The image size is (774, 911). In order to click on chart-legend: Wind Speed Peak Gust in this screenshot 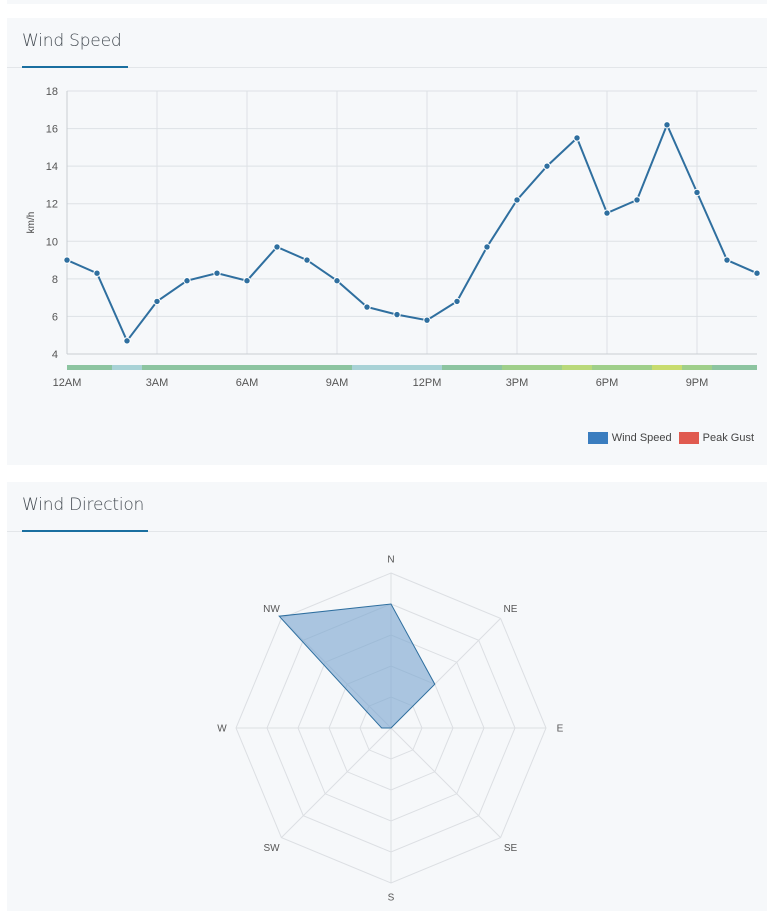, I will do `click(667, 438)`.